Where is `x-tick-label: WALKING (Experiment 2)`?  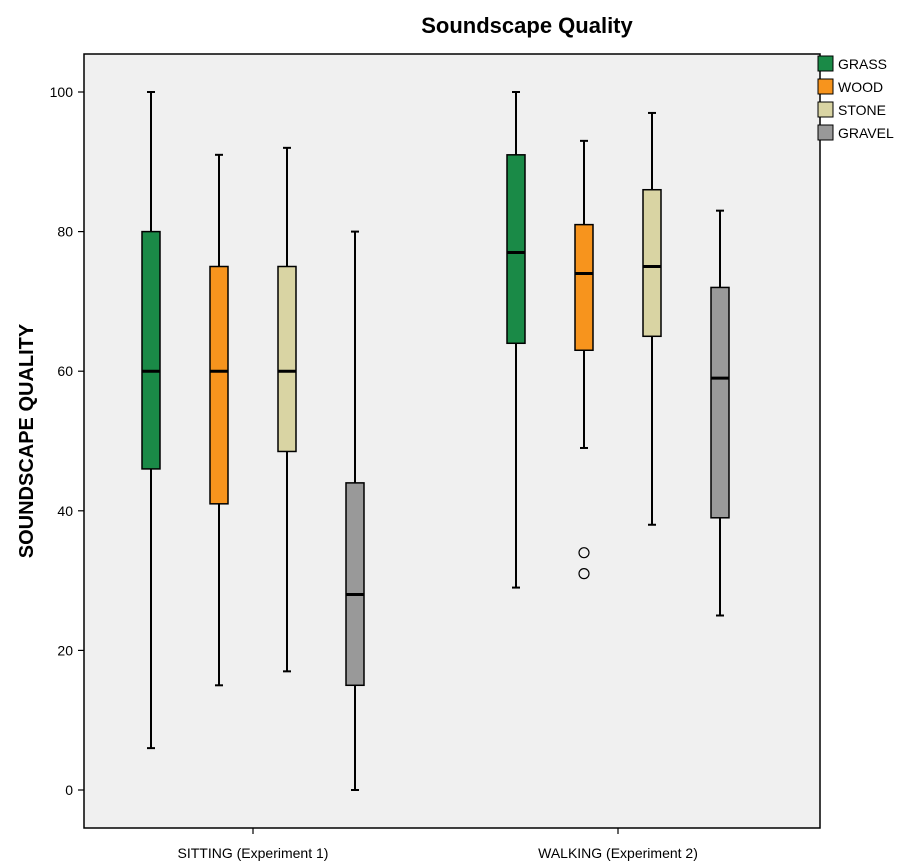 x-tick-label: WALKING (Experiment 2) is located at coordinates (618, 853).